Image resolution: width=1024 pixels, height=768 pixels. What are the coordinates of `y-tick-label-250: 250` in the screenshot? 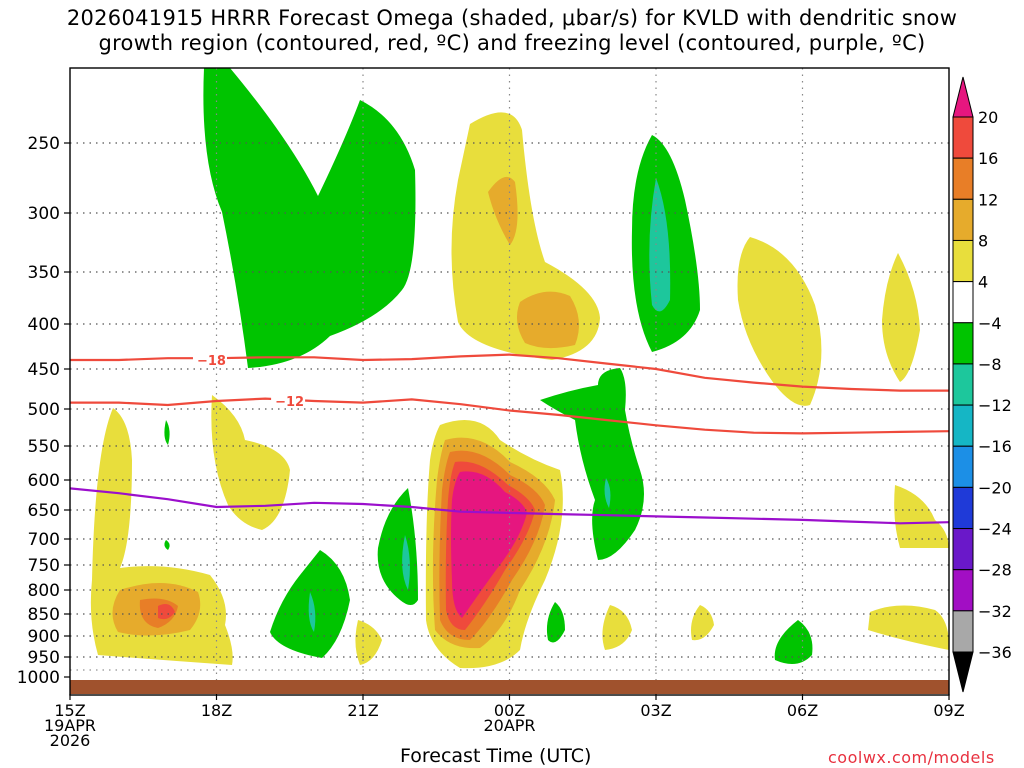 It's located at (44, 144).